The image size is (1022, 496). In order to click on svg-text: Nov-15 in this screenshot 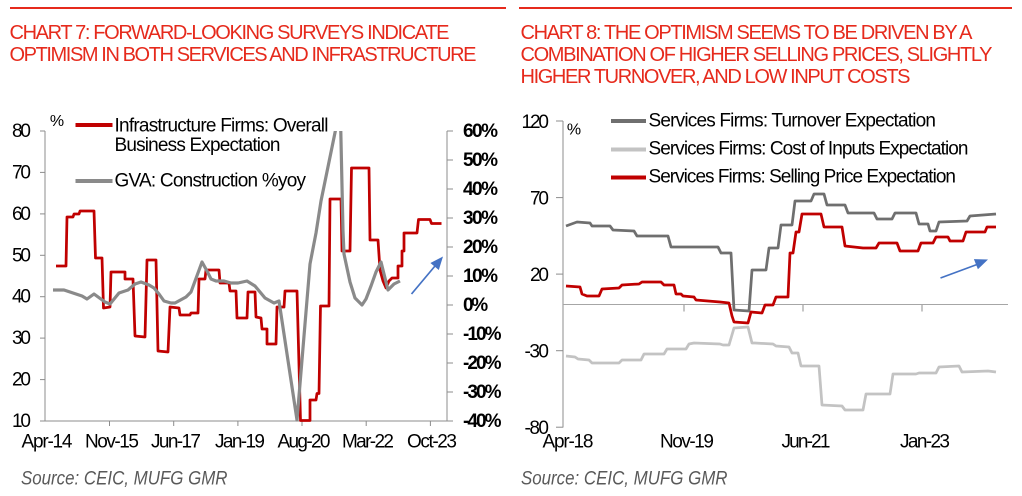, I will do `click(112, 442)`.